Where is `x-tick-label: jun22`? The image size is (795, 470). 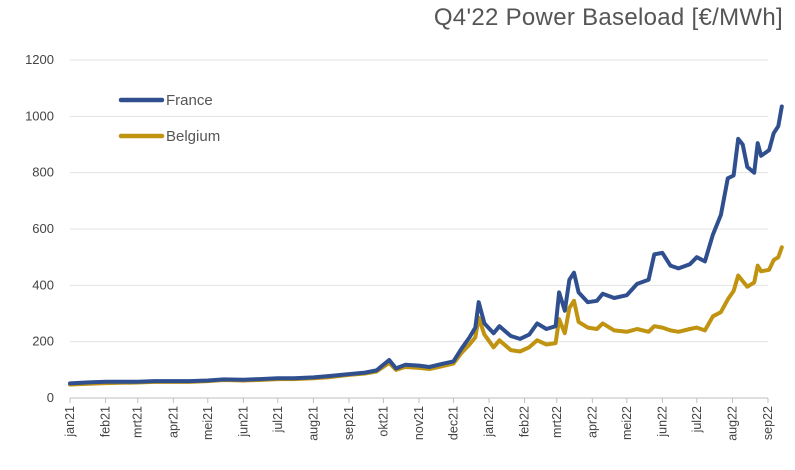
x-tick-label: jun22 is located at coordinates (662, 422).